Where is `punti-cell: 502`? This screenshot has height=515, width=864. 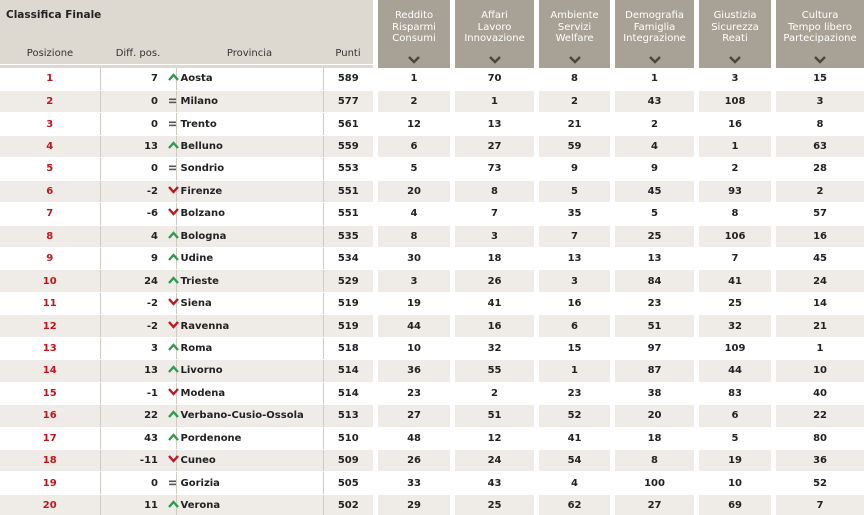
punti-cell: 502 is located at coordinates (348, 504).